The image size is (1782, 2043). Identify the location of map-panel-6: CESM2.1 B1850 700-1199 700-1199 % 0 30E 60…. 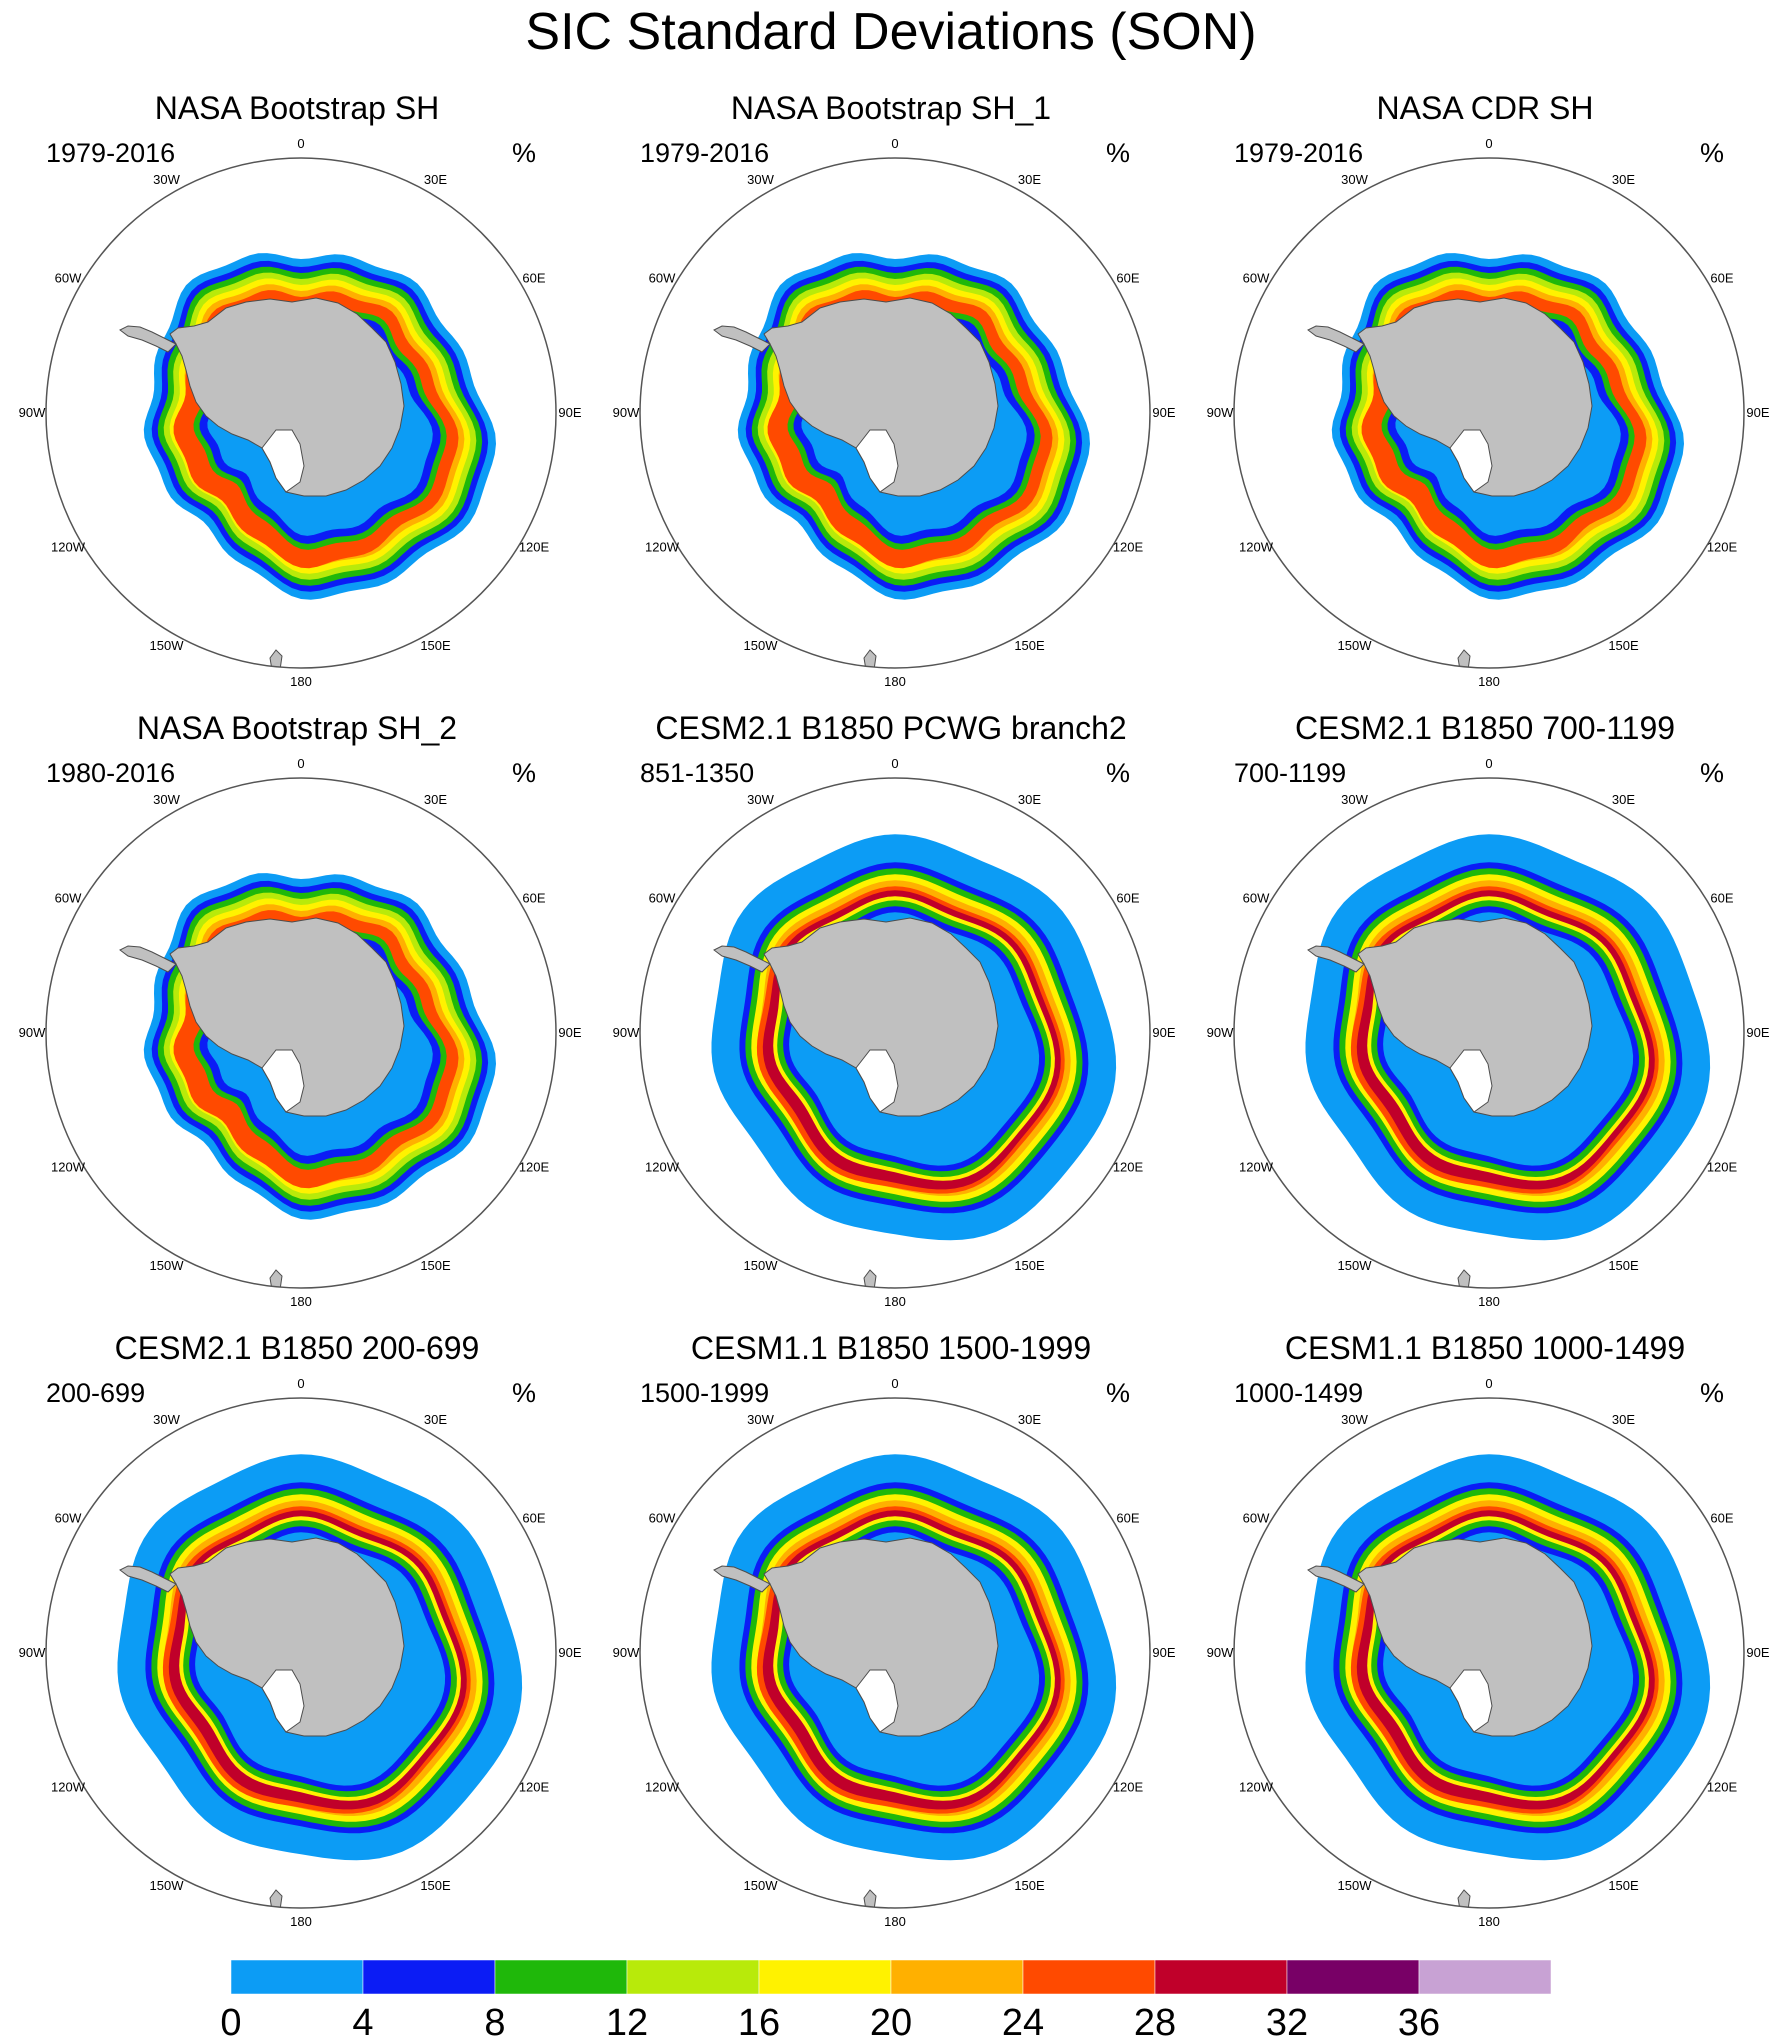
(1485, 1020).